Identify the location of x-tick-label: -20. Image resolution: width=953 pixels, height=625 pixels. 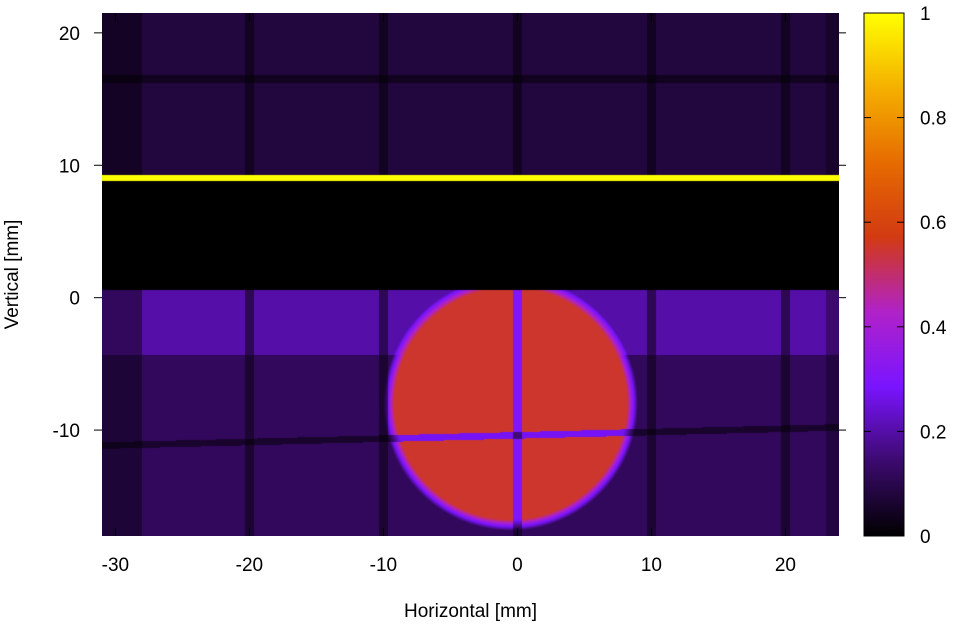
(249, 565).